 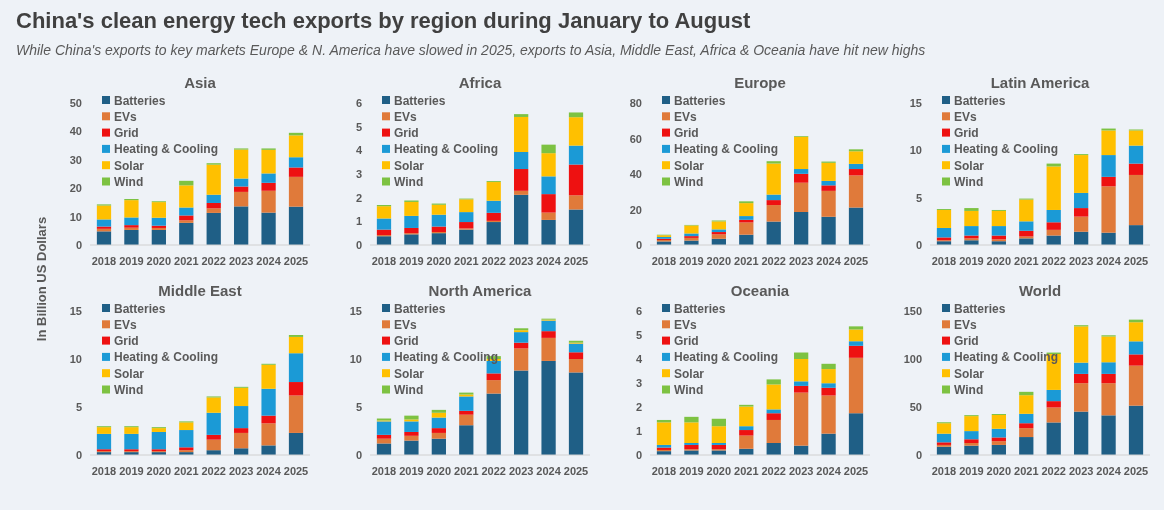 I want to click on text: China's clean energy tech exports by region during January to August, so click(x=383, y=20).